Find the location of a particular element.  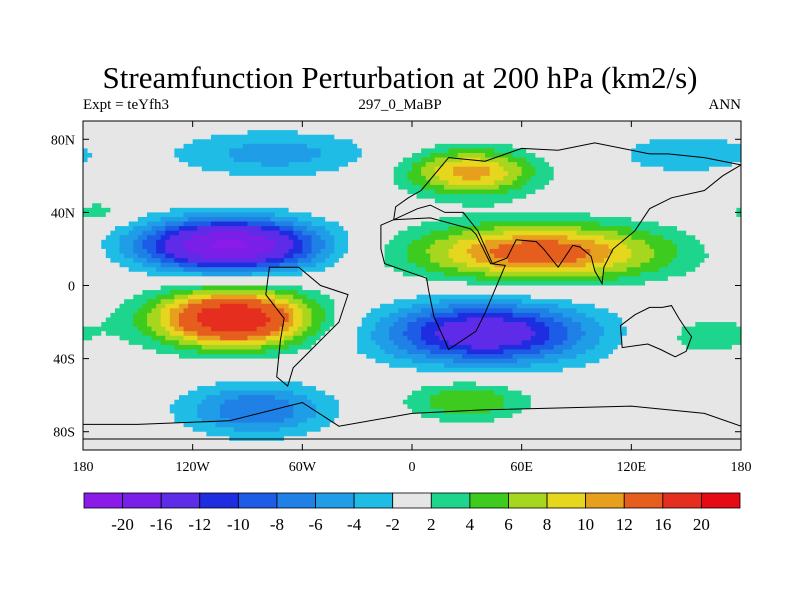

x-tick-label: 120W is located at coordinates (193, 467).